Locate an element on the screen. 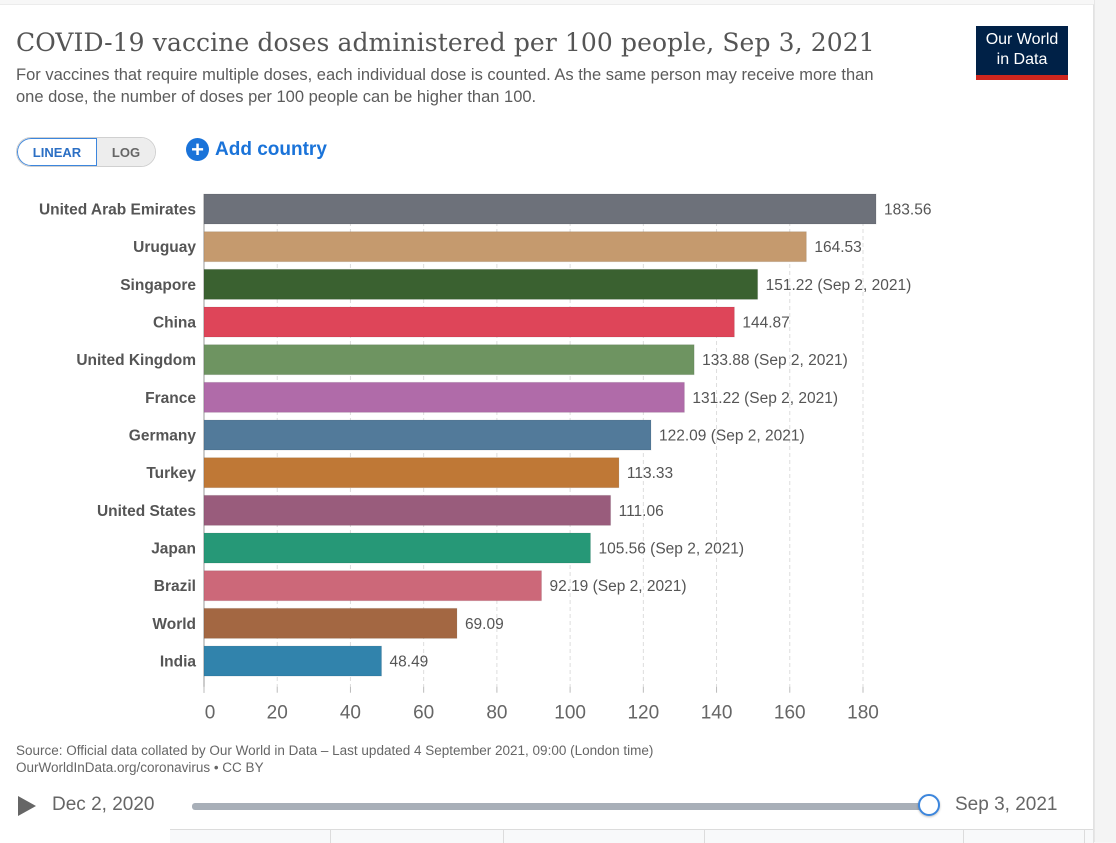 The width and height of the screenshot is (1116, 843). value-label: 92.19 (Sep 2, 2021) is located at coordinates (618, 586).